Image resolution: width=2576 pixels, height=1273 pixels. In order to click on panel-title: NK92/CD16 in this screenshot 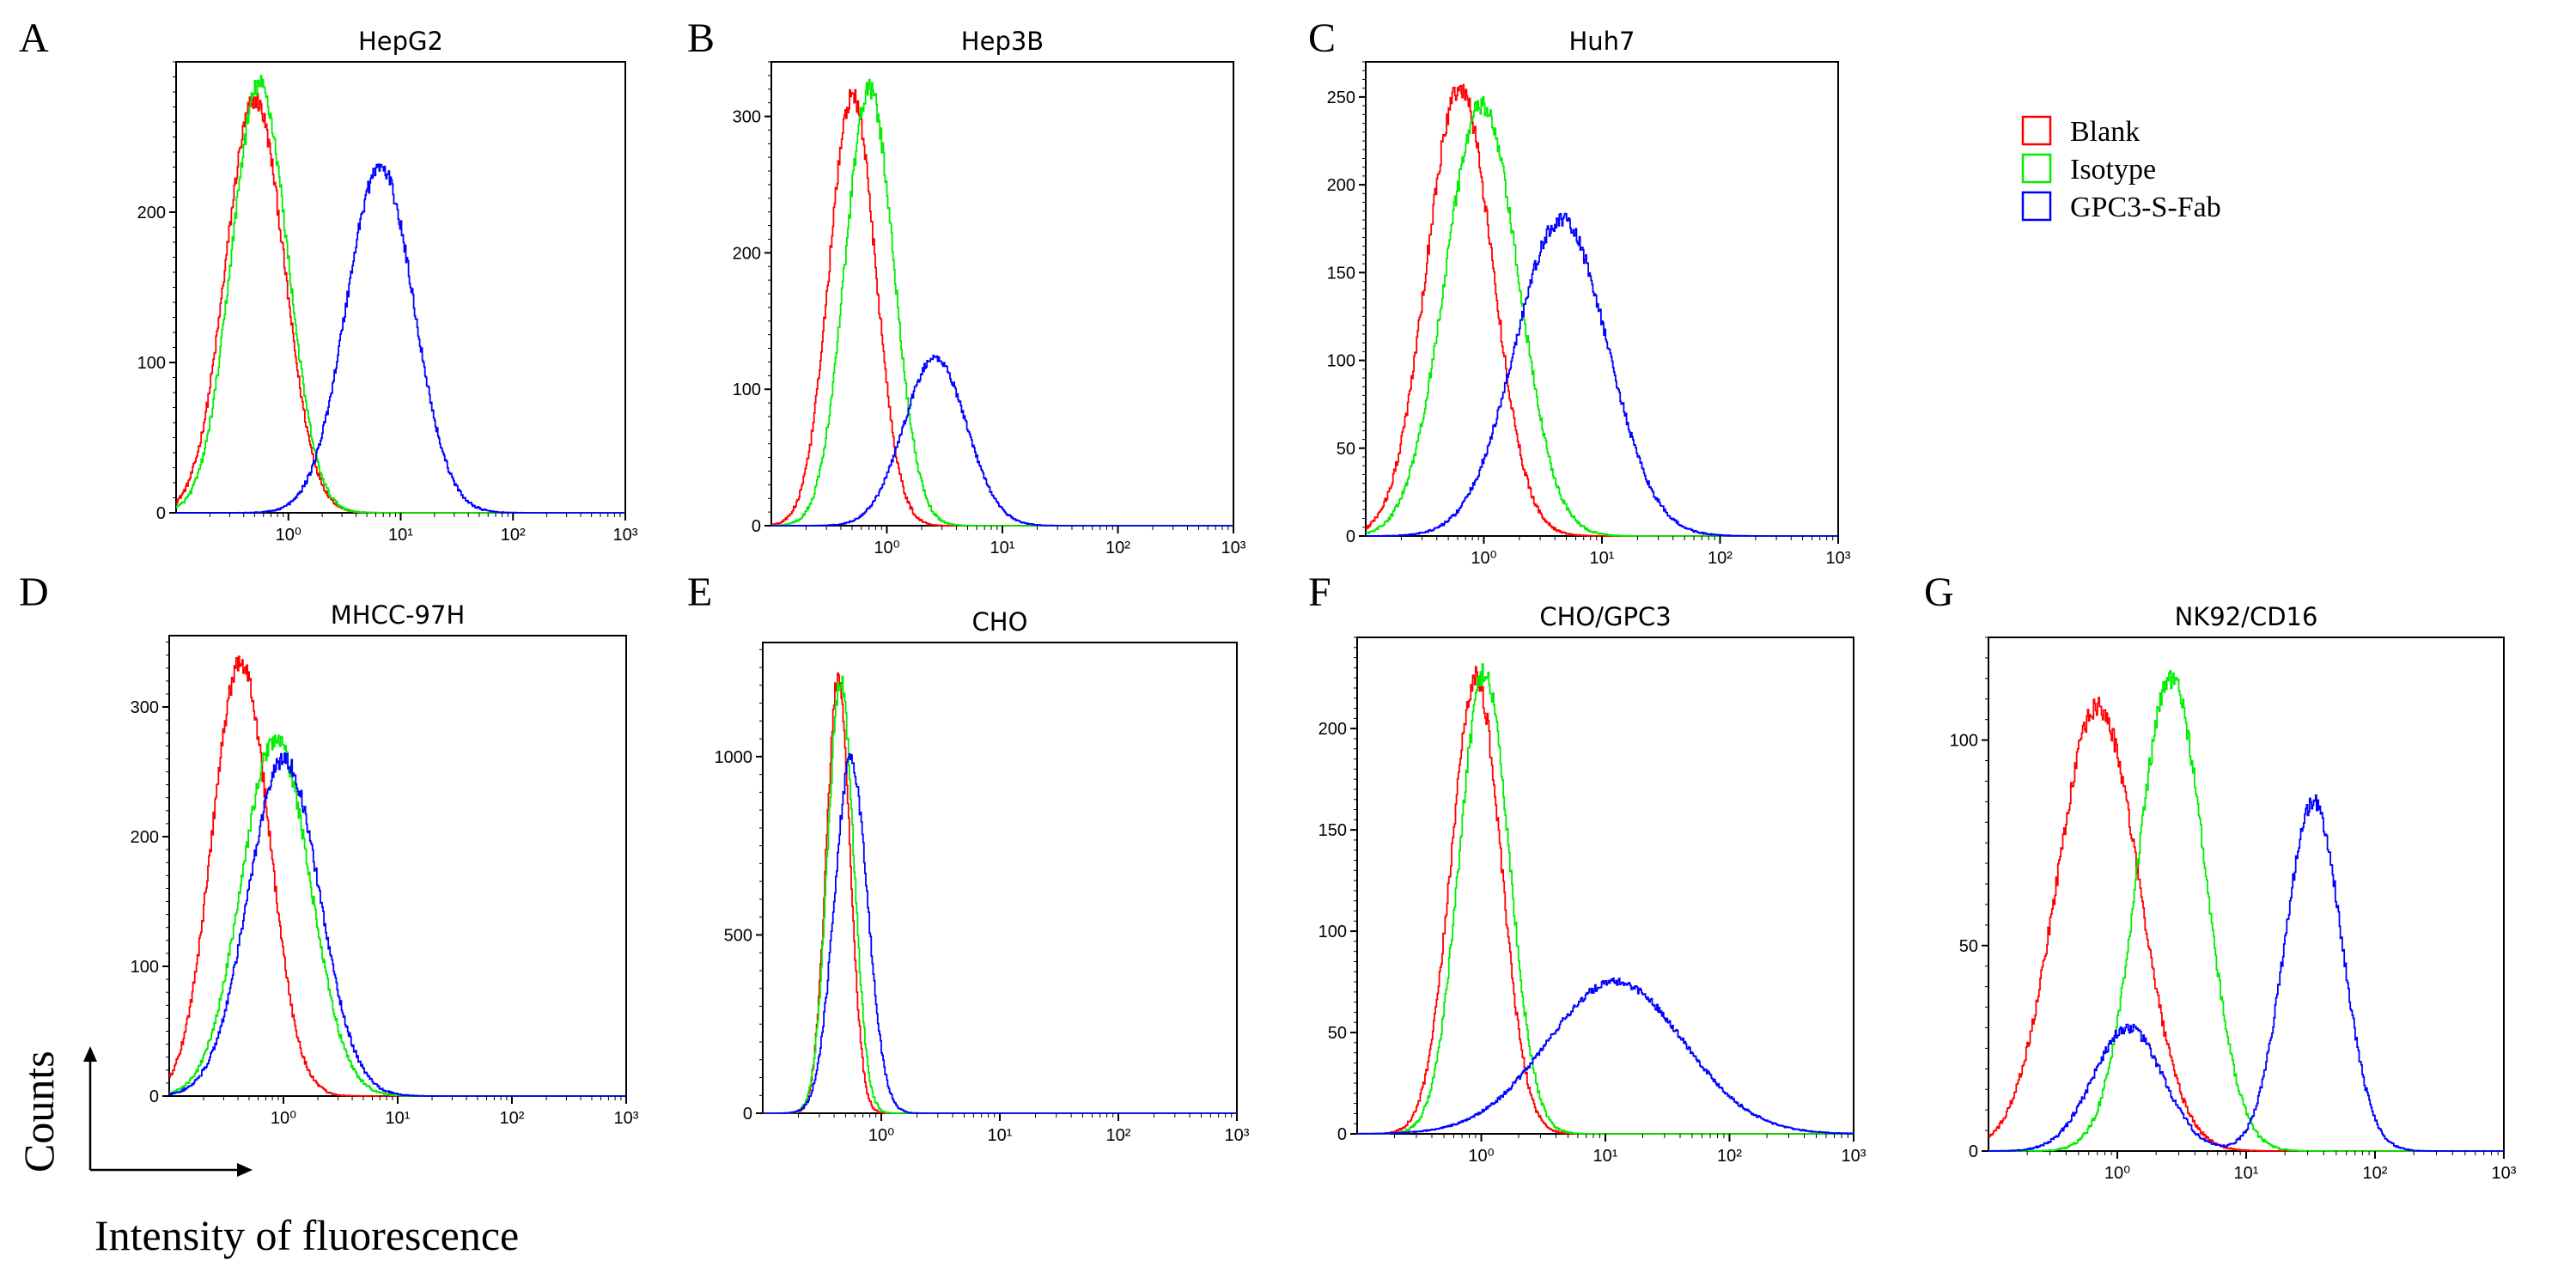, I will do `click(2246, 616)`.